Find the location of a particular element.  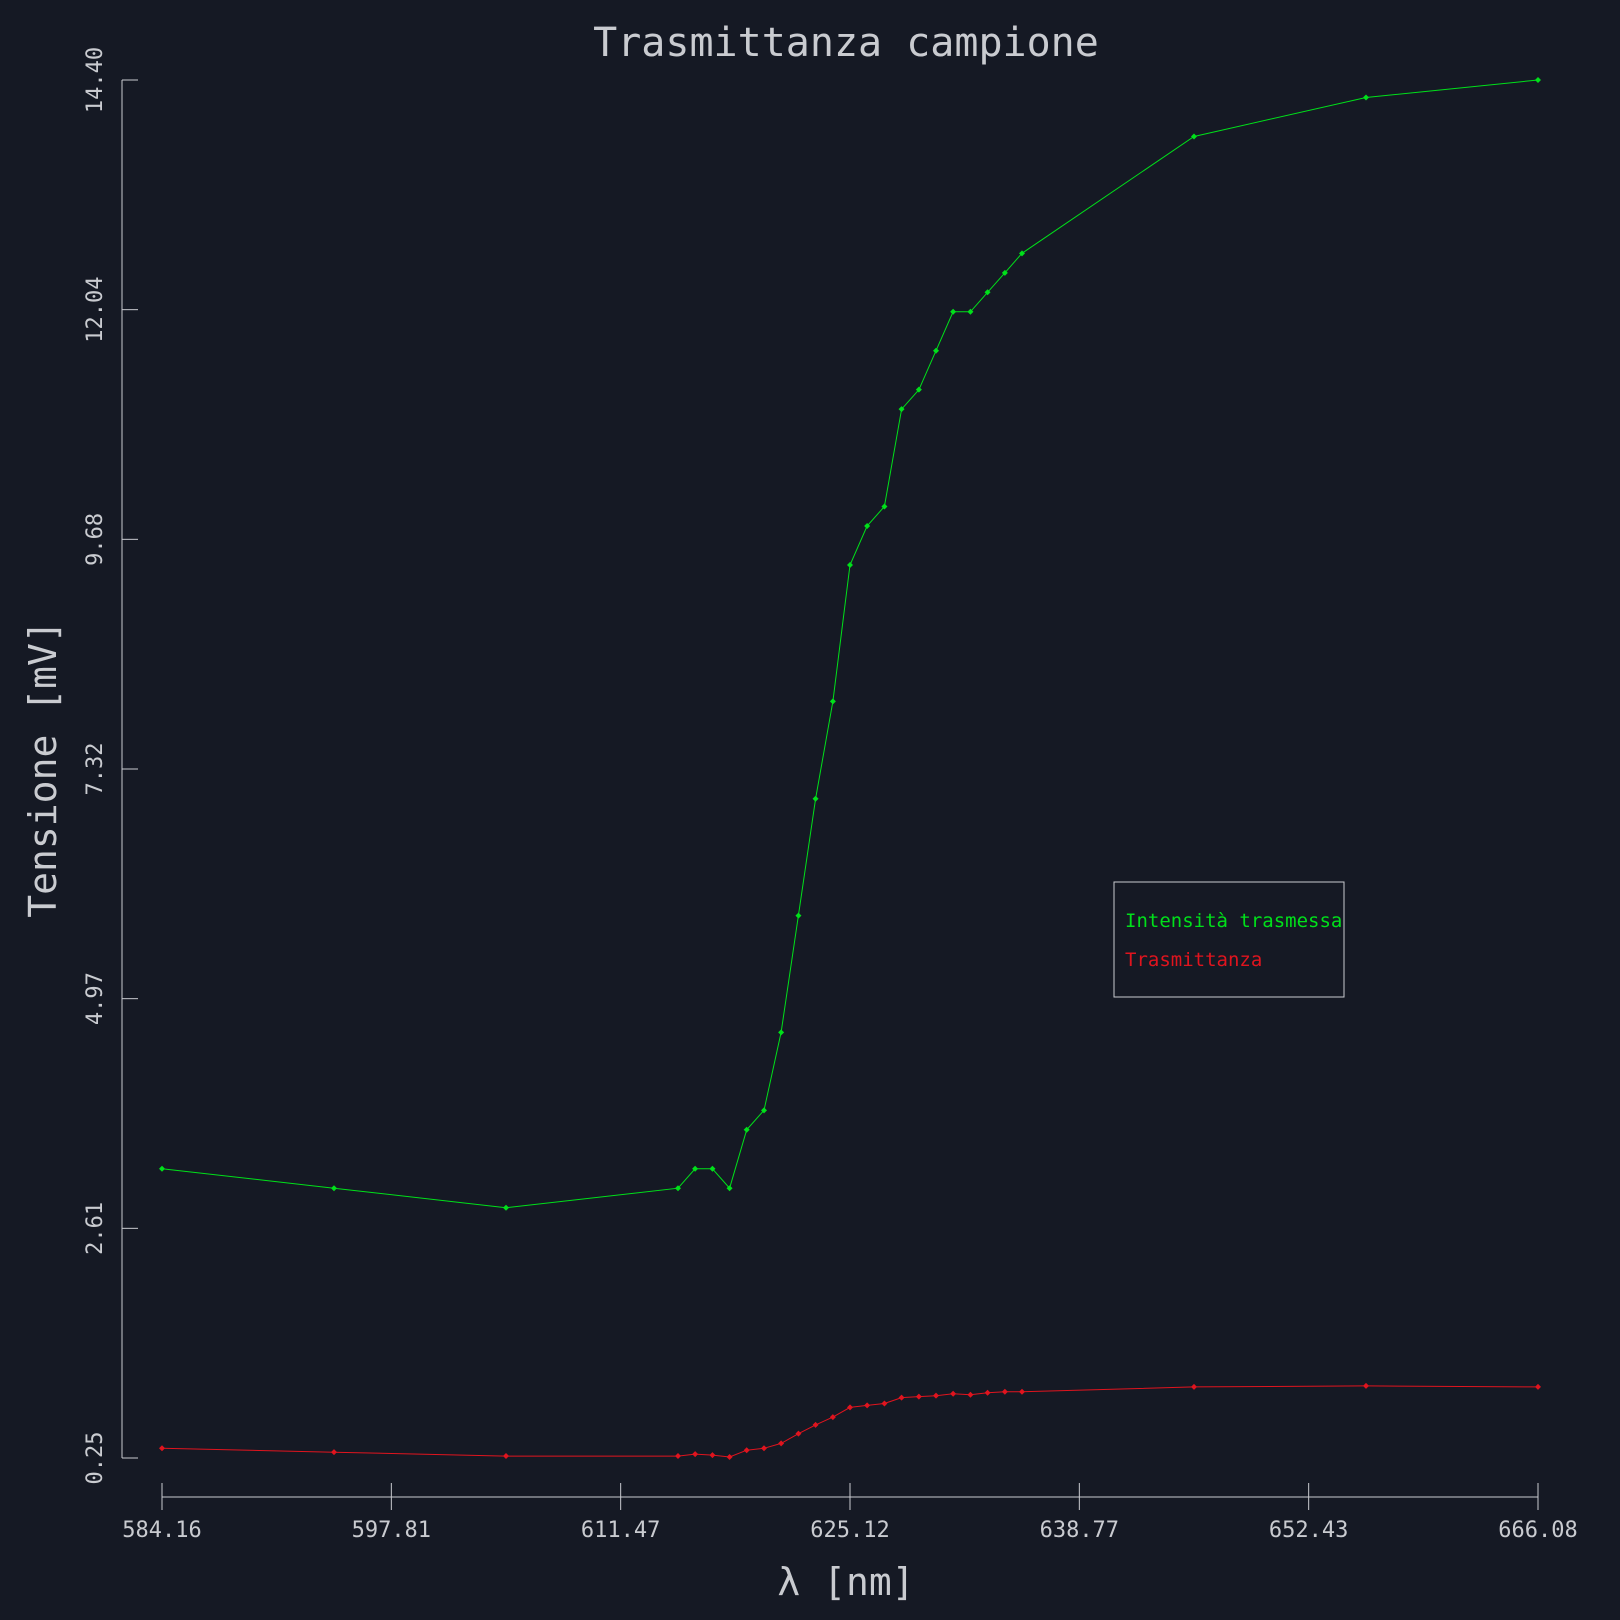

chart-title: Trasmittanza campione is located at coordinates (846, 43).